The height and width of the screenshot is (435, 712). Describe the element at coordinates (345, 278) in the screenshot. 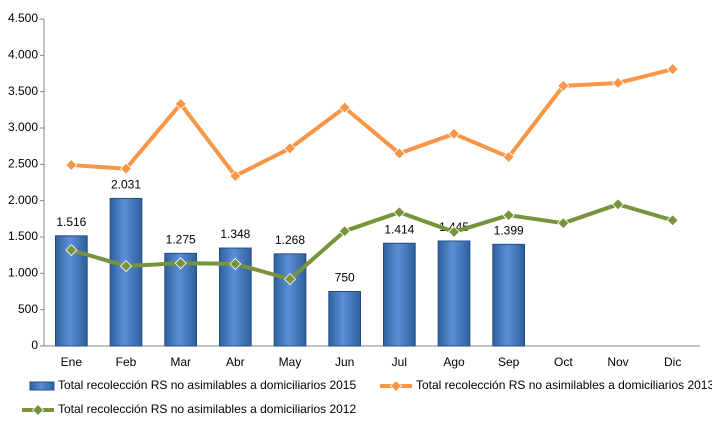

I see `data-label: 750` at that location.